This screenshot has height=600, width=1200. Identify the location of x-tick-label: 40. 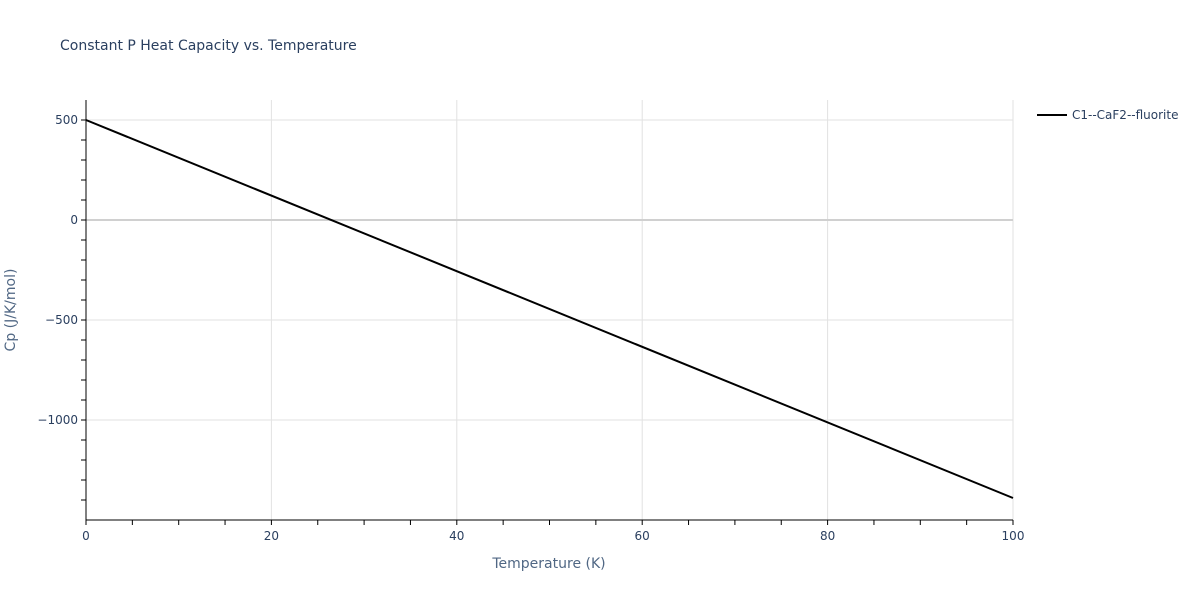
(456, 536).